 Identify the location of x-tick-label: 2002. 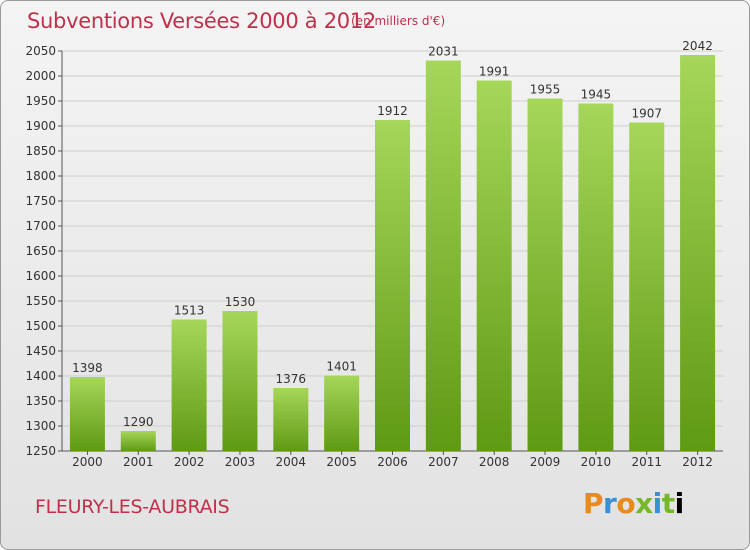
(189, 462).